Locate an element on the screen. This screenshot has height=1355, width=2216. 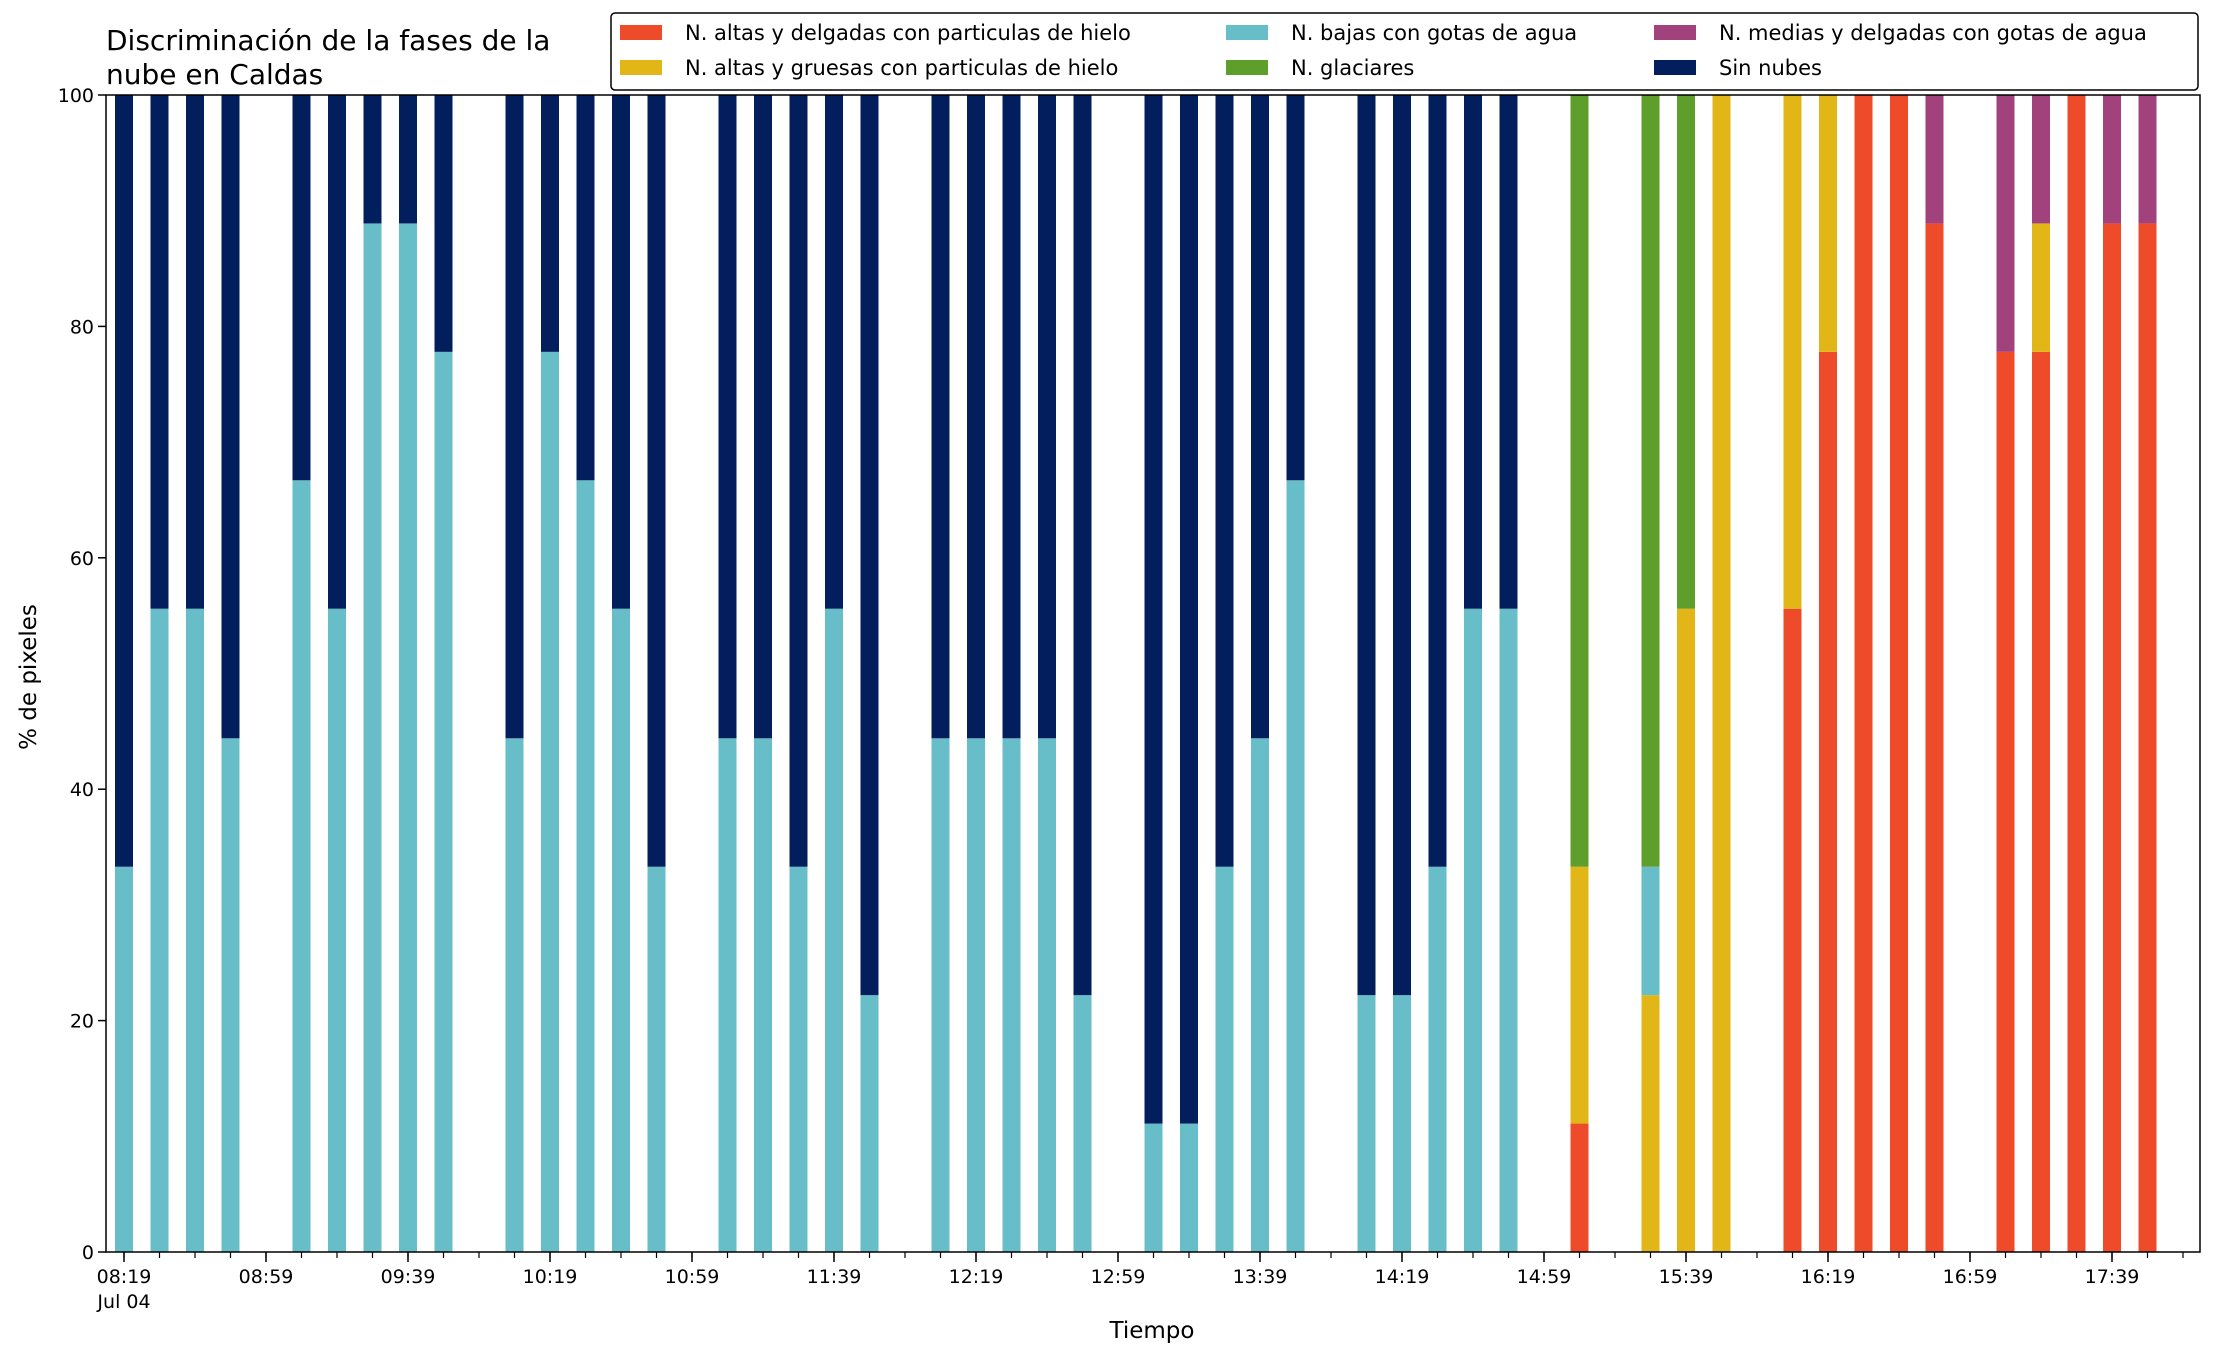
chart-title-line-1: Discriminación de la fases de la is located at coordinates (328, 40).